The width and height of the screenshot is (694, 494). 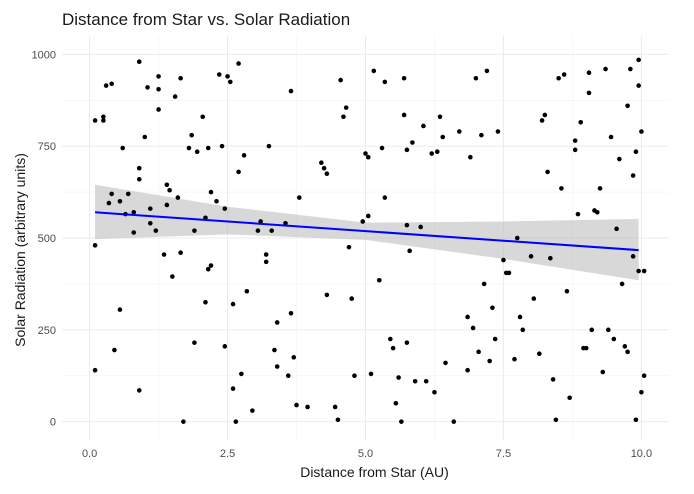 What do you see at coordinates (227, 454) in the screenshot?
I see `x-tick-label: 2.5` at bounding box center [227, 454].